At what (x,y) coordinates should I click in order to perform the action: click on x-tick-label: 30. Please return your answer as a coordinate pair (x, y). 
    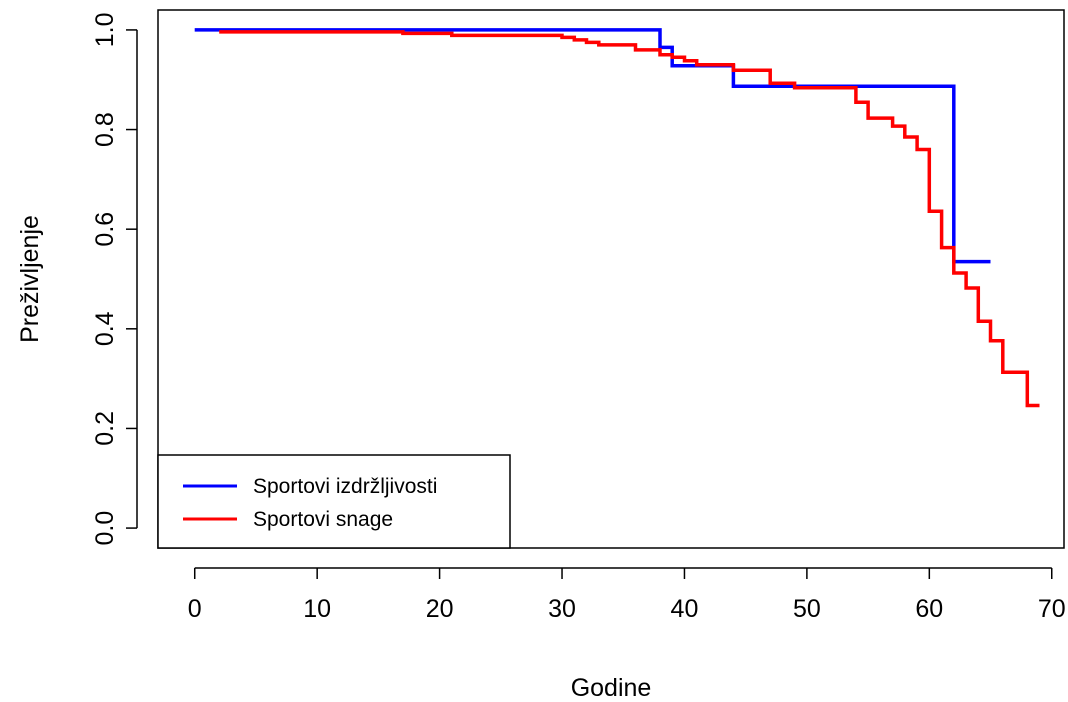
    Looking at the image, I should click on (562, 609).